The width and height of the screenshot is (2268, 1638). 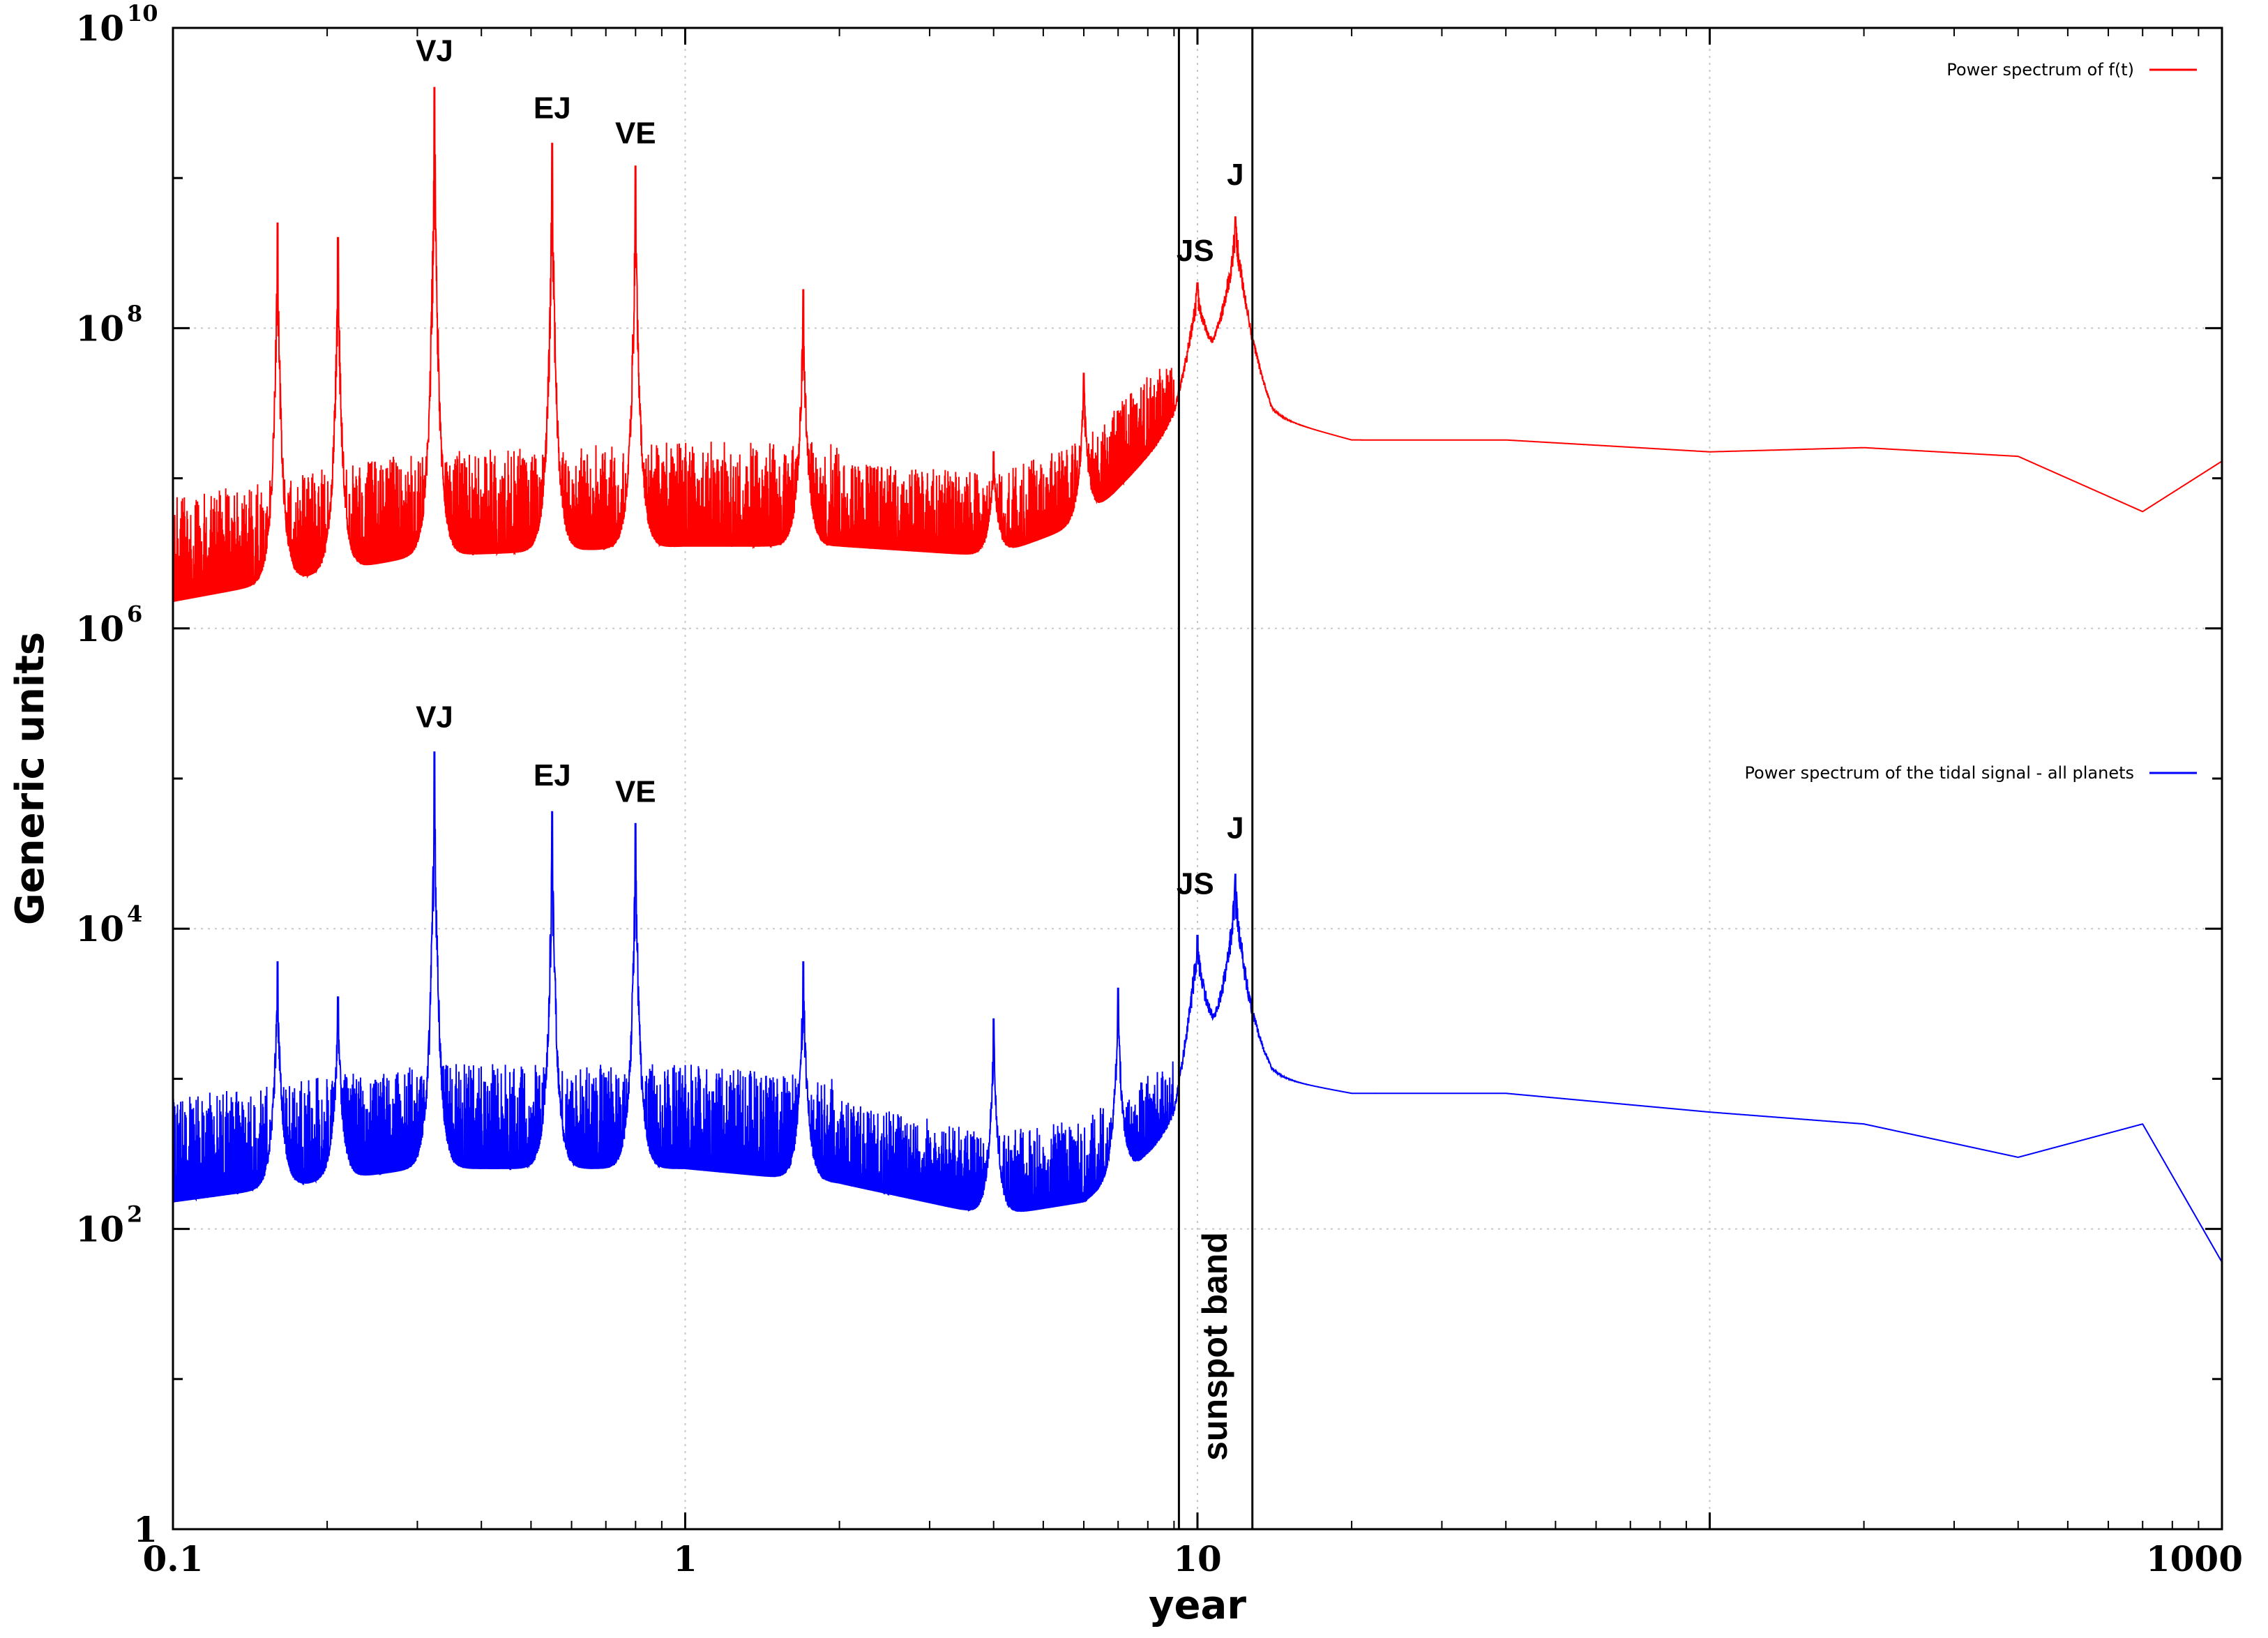 What do you see at coordinates (30, 779) in the screenshot?
I see `y-axis-title: Generic units` at bounding box center [30, 779].